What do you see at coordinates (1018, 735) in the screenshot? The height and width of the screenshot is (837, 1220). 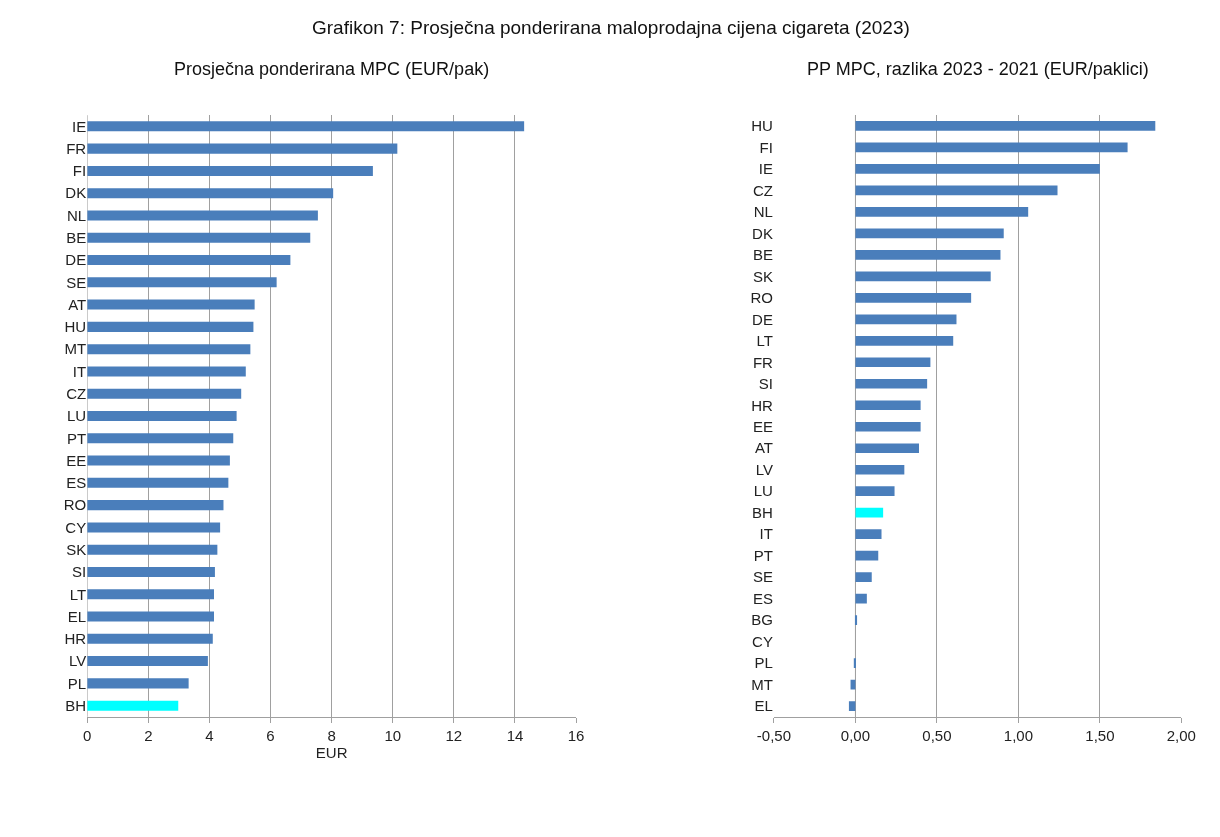 I see `x-tick-label: 1,00` at bounding box center [1018, 735].